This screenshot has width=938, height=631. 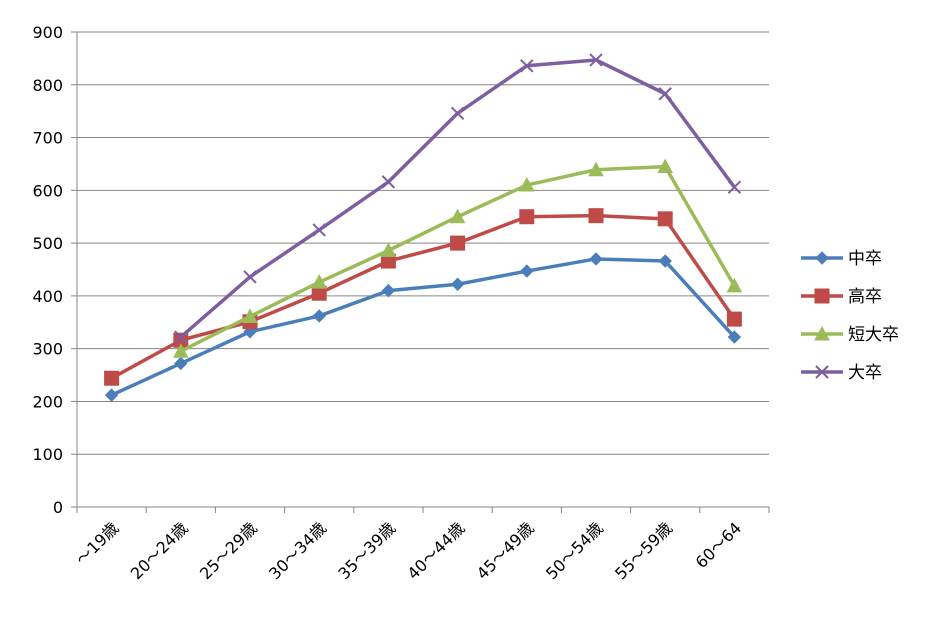 I want to click on y-tick-label: 500, so click(x=47, y=243).